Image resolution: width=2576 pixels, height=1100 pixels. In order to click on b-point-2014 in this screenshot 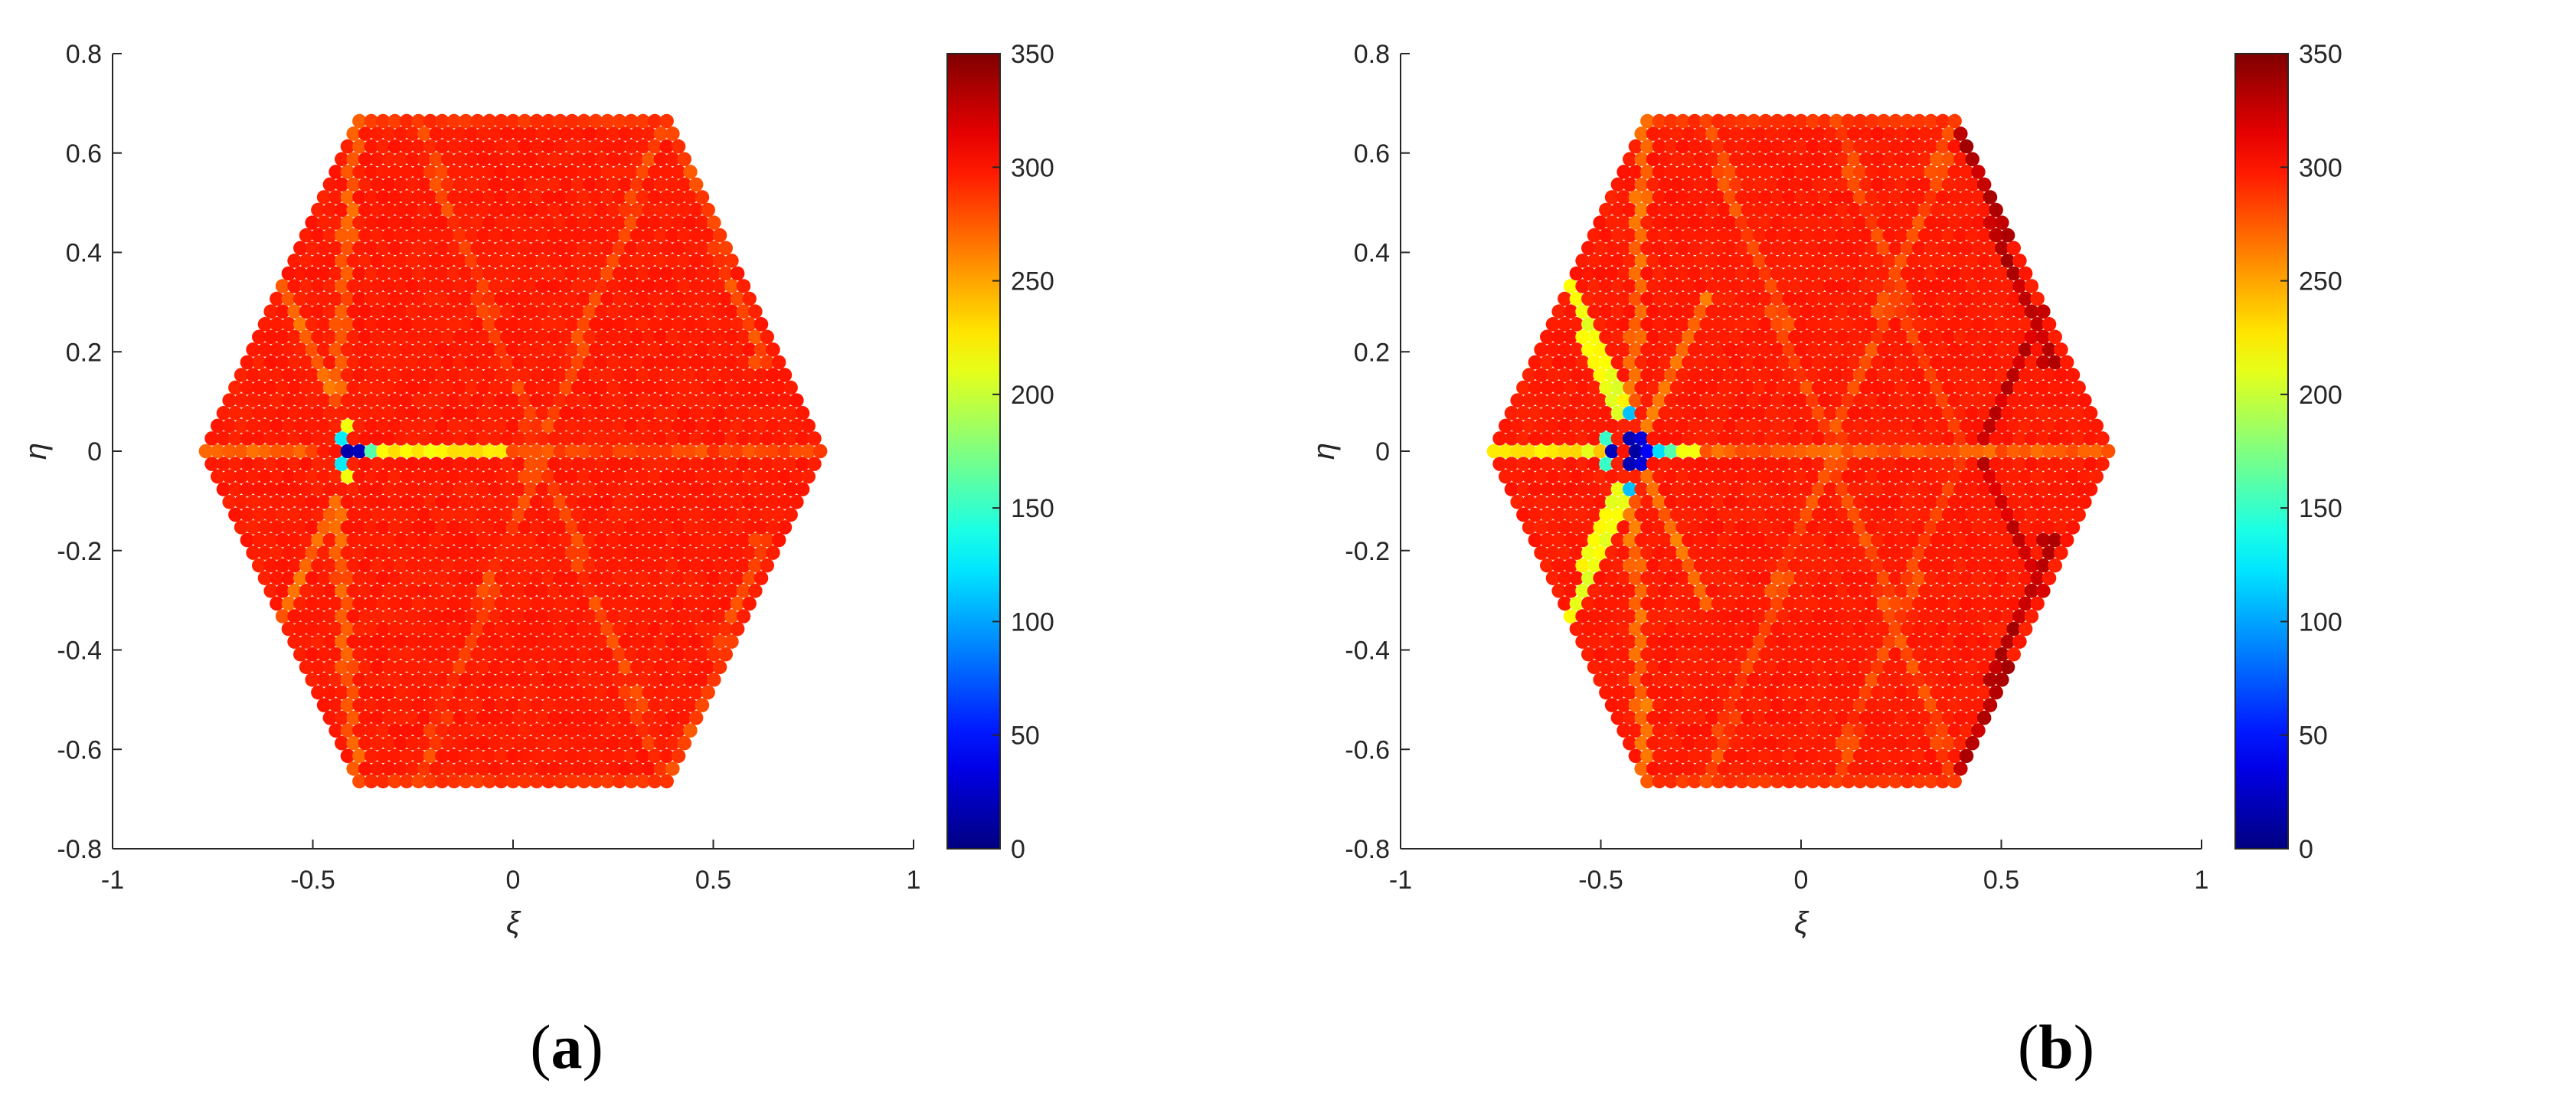, I will do `click(1878, 159)`.